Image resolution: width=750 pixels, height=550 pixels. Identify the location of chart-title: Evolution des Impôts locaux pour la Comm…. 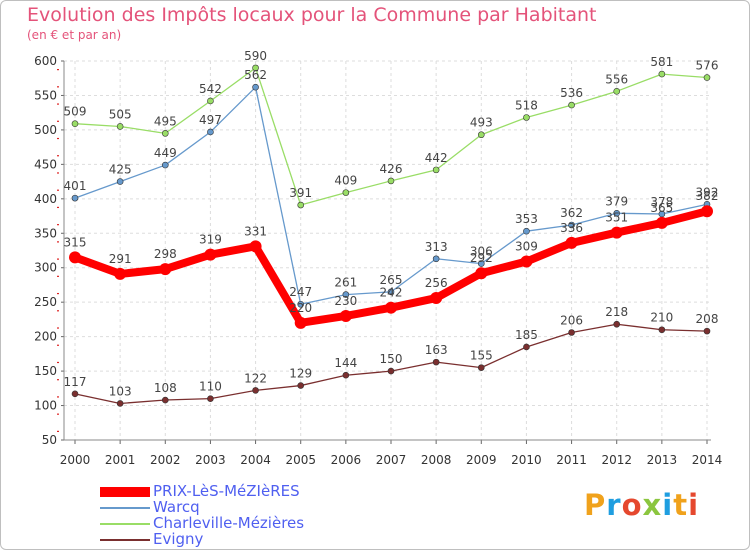
(312, 15).